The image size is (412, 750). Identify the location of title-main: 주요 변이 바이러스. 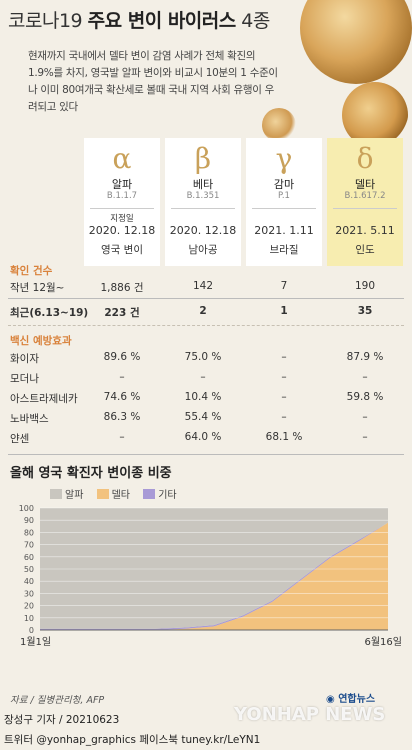
(162, 21).